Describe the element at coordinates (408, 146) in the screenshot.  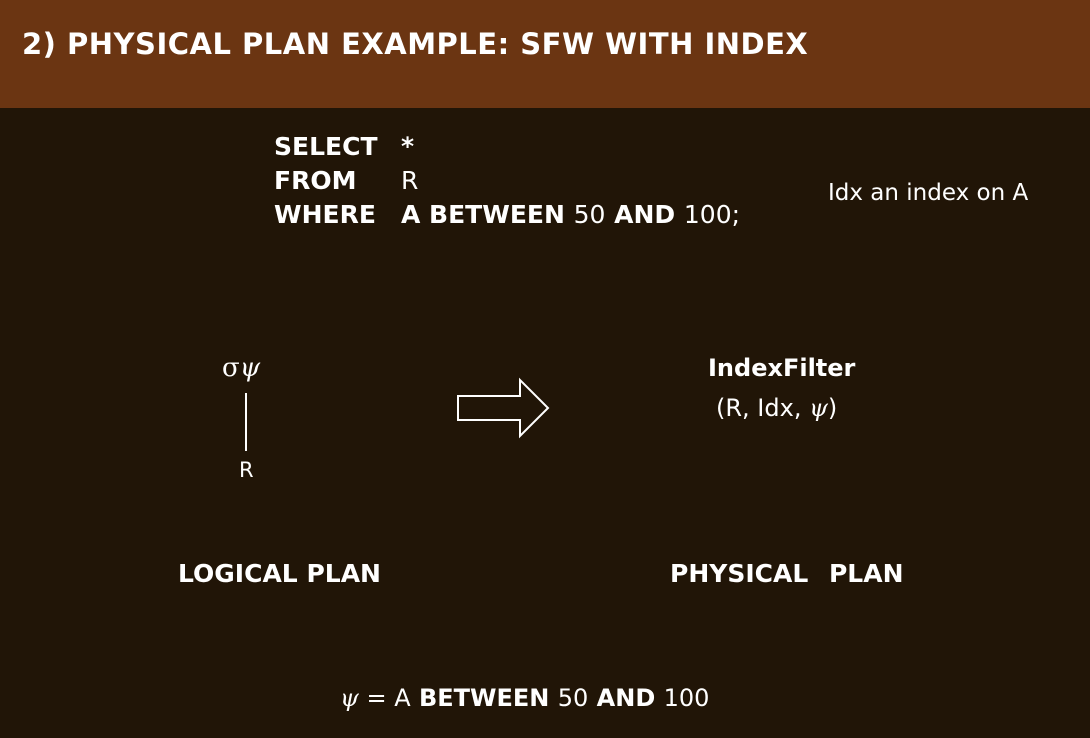
I see `sql-select-value: *` at that location.